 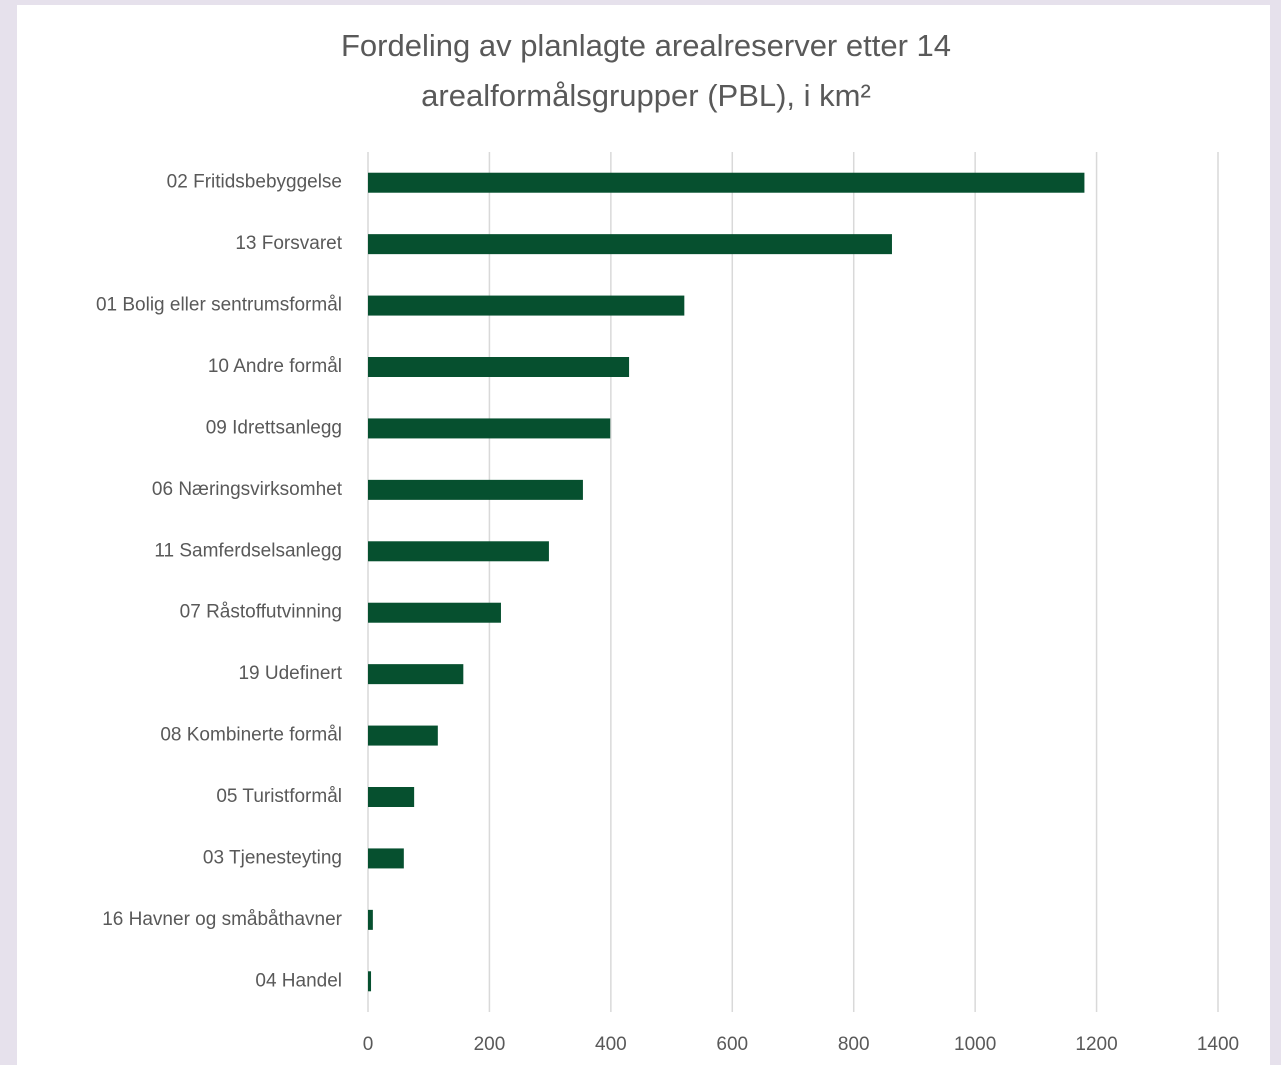 What do you see at coordinates (251, 735) in the screenshot?
I see `y-tick-label: 08 Kombinerte formål` at bounding box center [251, 735].